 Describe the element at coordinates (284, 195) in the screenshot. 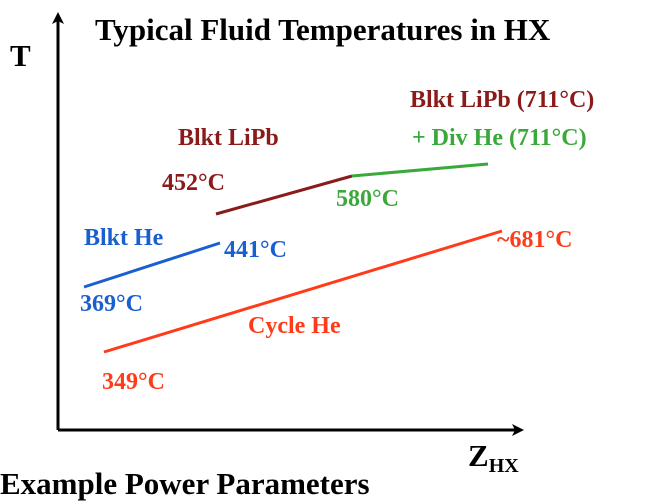

I see `blkt-lipb-line` at that location.